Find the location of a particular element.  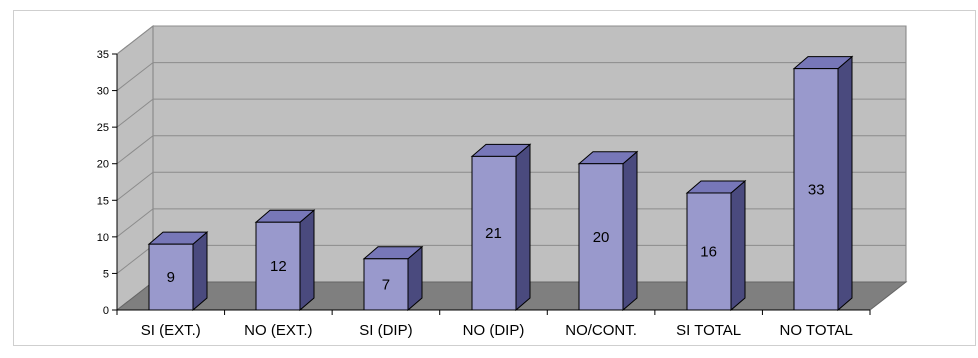

category-label: NO (DIP) is located at coordinates (494, 330).